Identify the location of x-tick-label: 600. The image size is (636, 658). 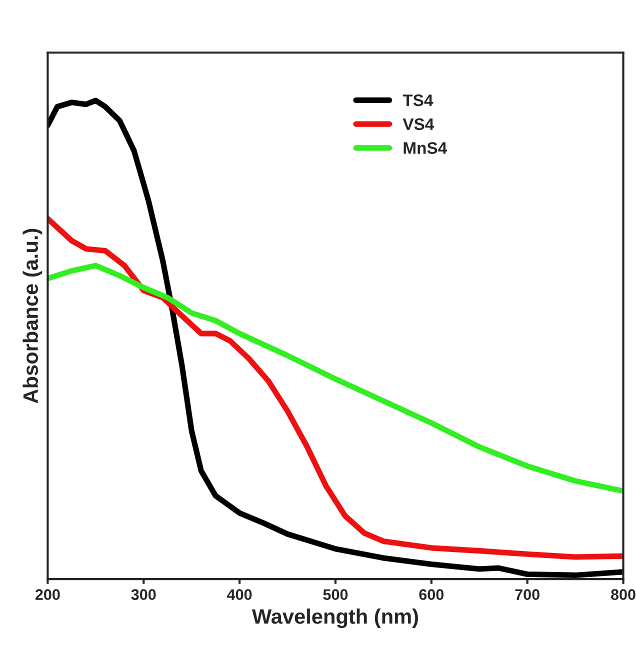
(431, 594).